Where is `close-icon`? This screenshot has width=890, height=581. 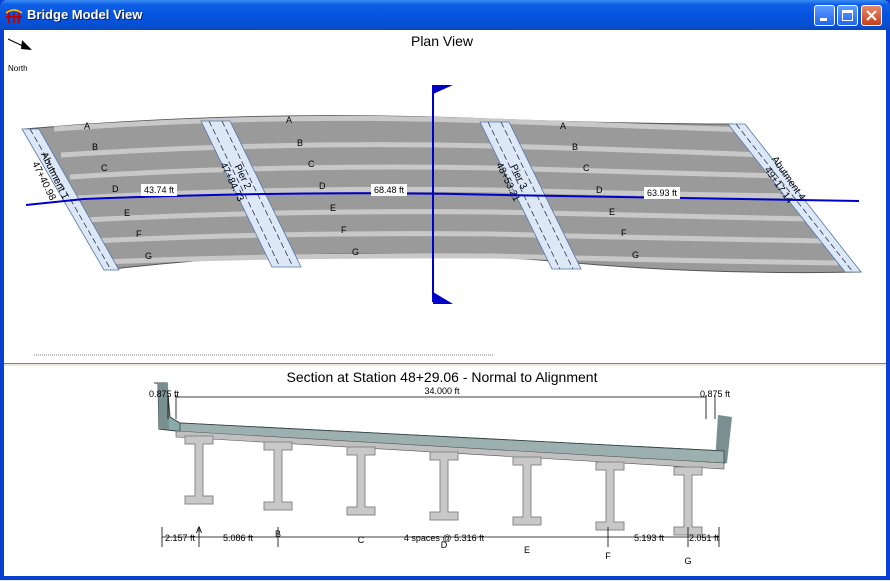 close-icon is located at coordinates (871, 15).